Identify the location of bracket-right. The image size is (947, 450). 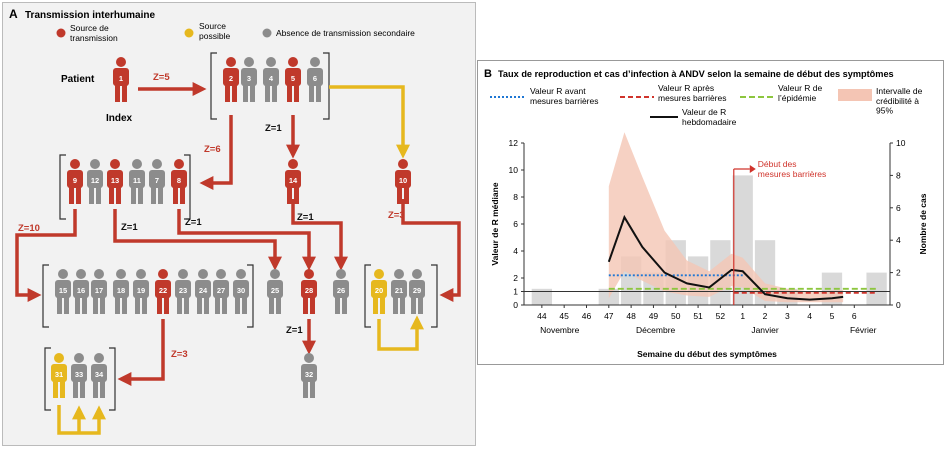
(112, 379).